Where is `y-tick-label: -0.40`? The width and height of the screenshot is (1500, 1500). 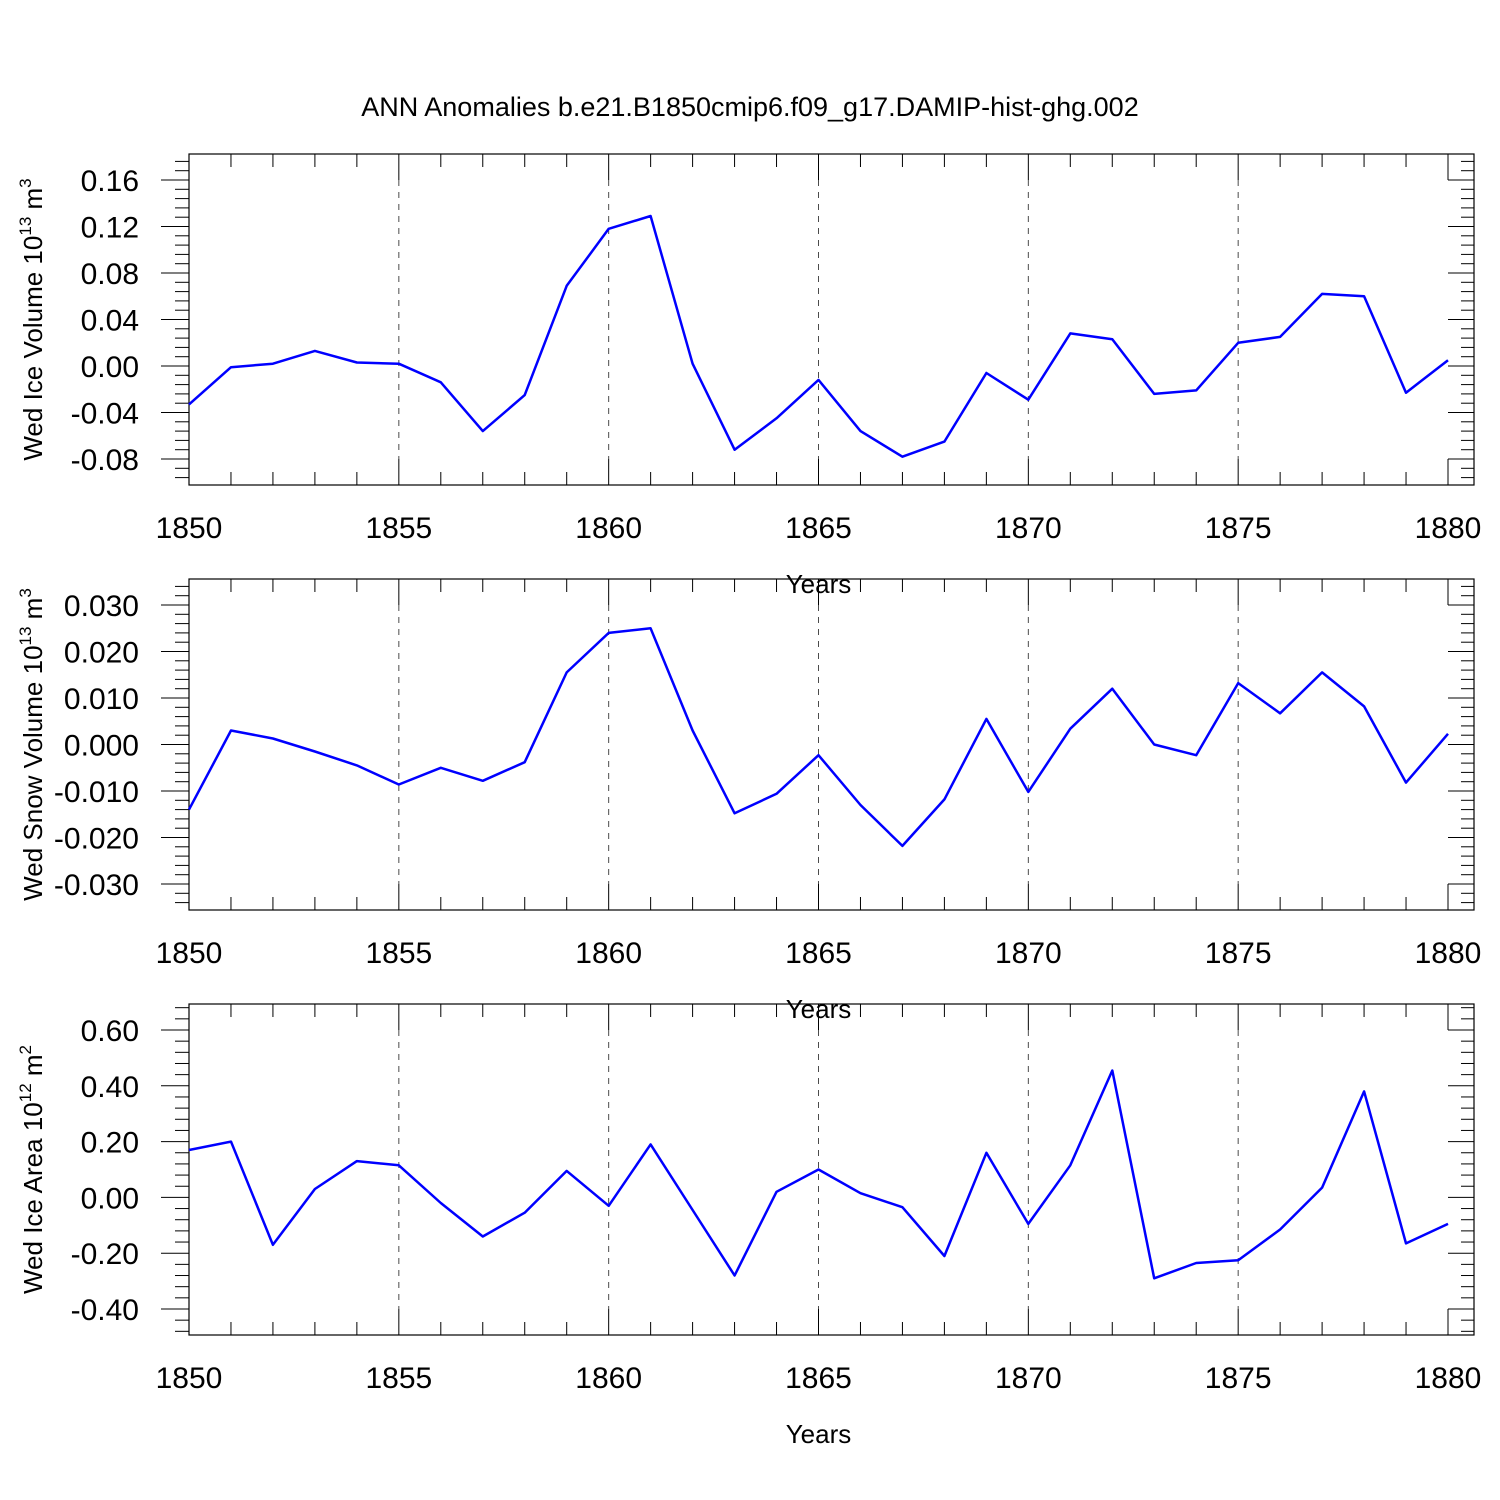
y-tick-label: -0.40 is located at coordinates (105, 1310).